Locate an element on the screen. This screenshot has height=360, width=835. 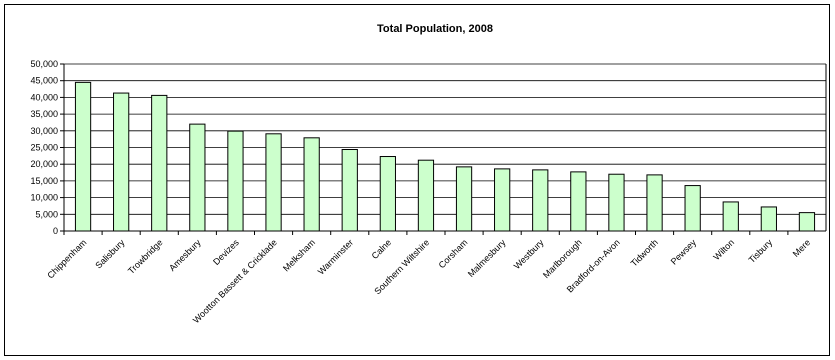
y-tick-label: 10,000 is located at coordinates (44, 198).